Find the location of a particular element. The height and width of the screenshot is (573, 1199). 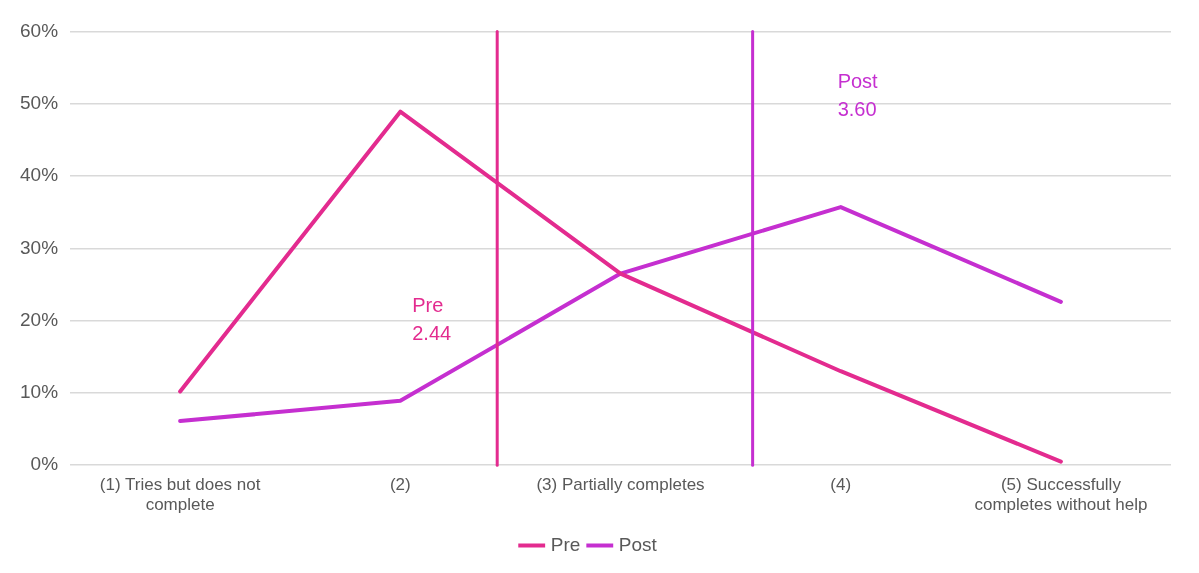

ref-line-label: Post 3.60 is located at coordinates (858, 94).